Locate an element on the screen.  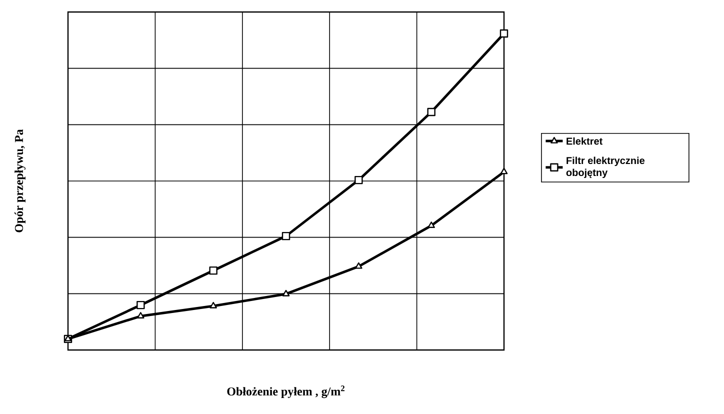
legend-label: Filtr elektrycznie obojętny is located at coordinates (605, 167).